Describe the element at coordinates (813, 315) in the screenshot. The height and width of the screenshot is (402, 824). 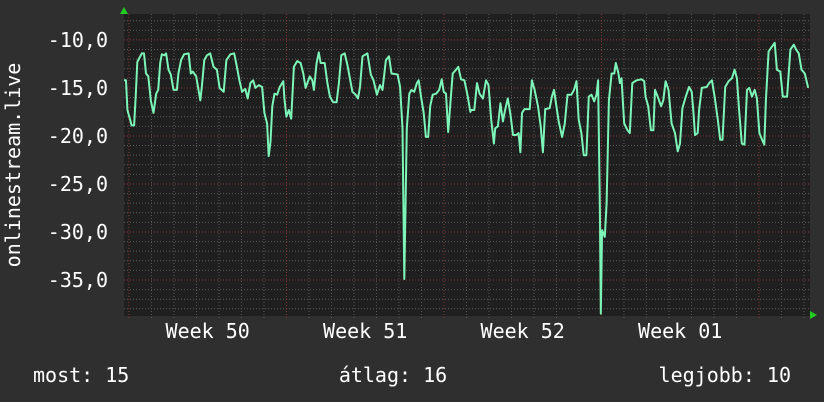
I see `x-axis-arrow-icon` at that location.